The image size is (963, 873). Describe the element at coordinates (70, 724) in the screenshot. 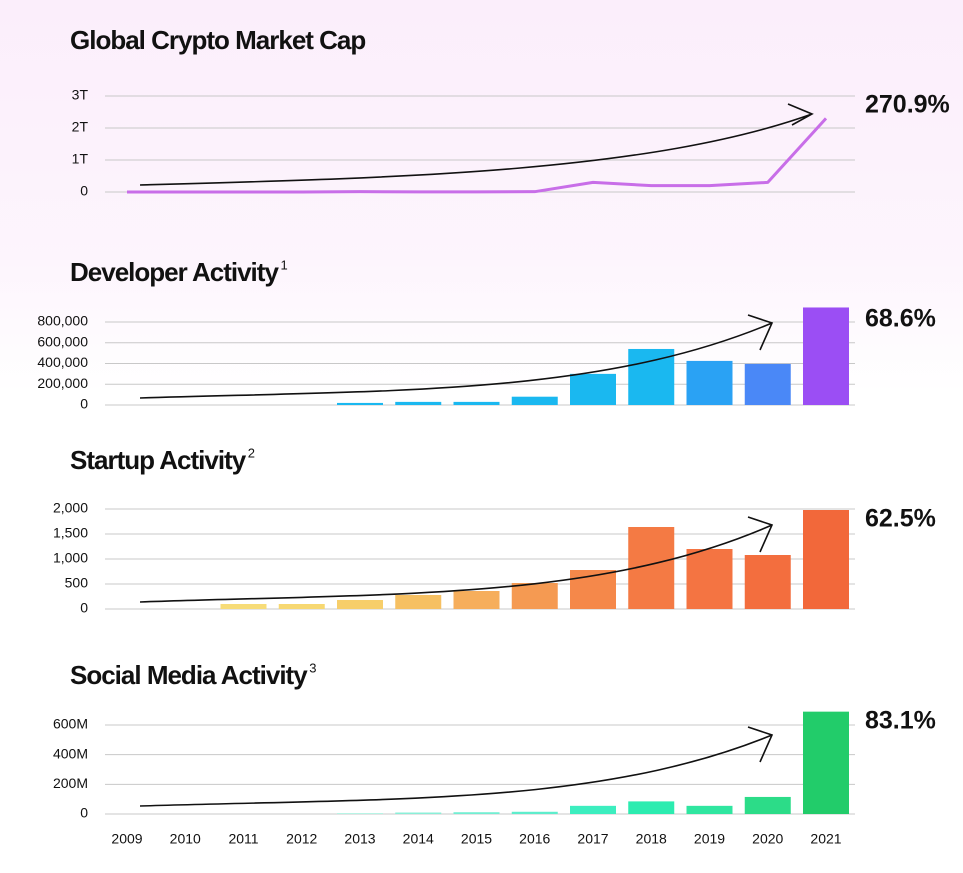

I see `y-tick-label: 600M` at that location.